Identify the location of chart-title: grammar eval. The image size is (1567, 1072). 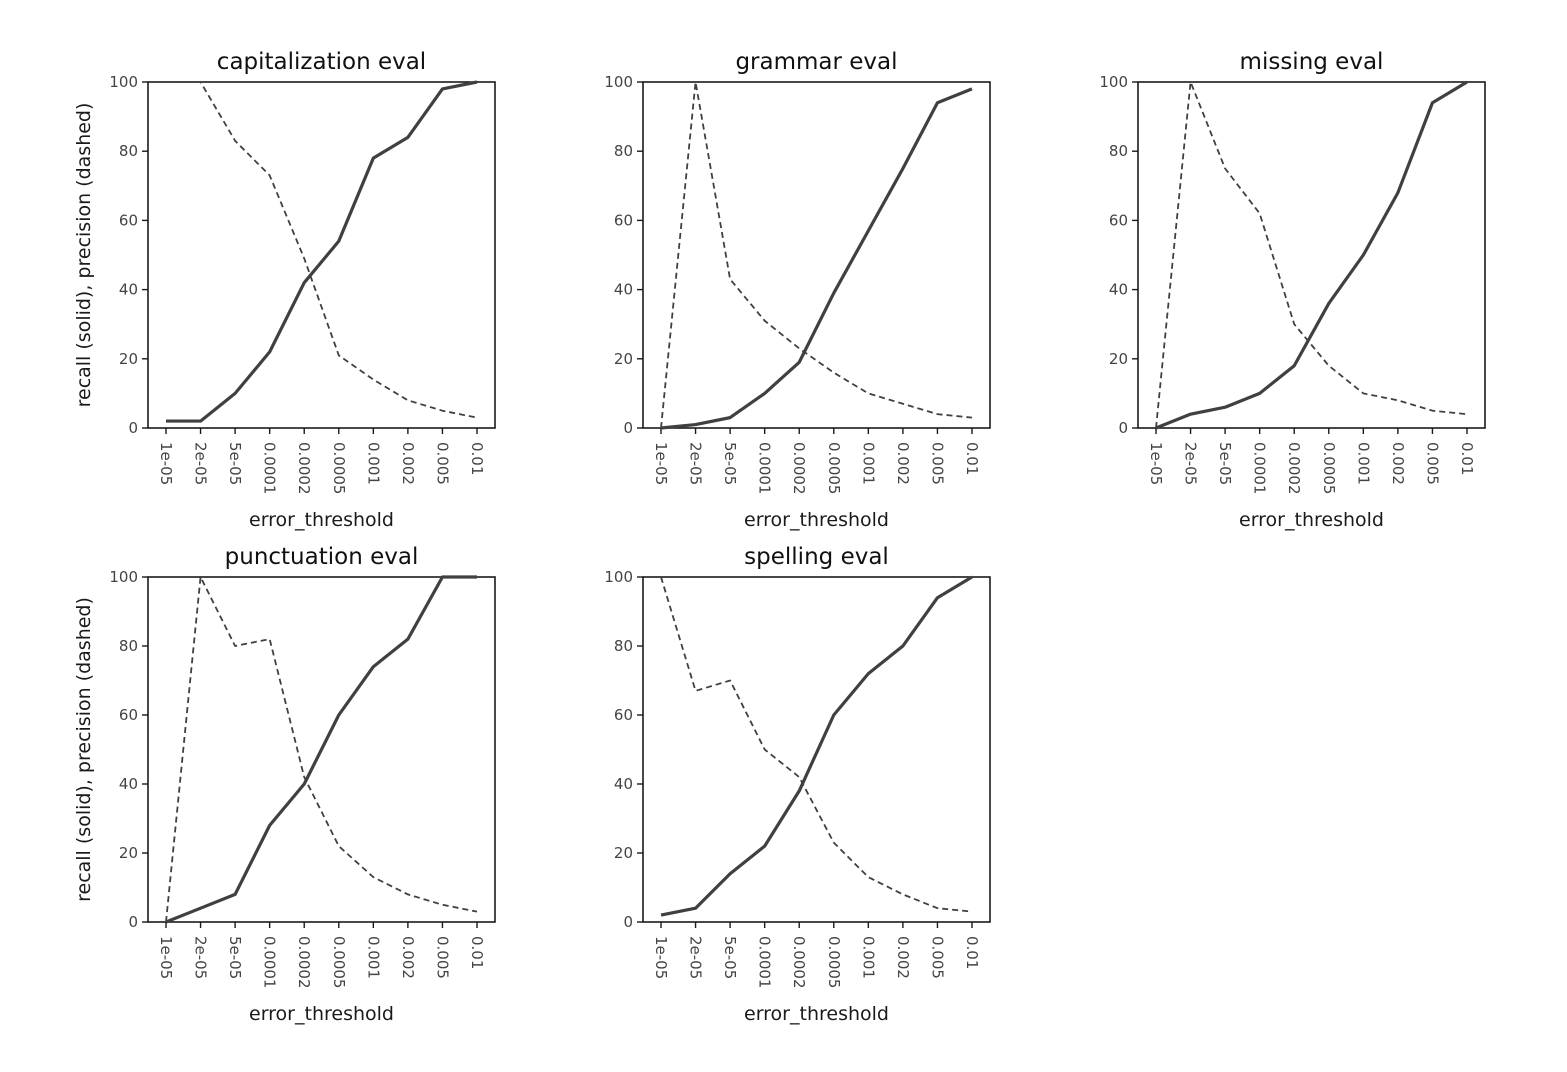
(816, 62).